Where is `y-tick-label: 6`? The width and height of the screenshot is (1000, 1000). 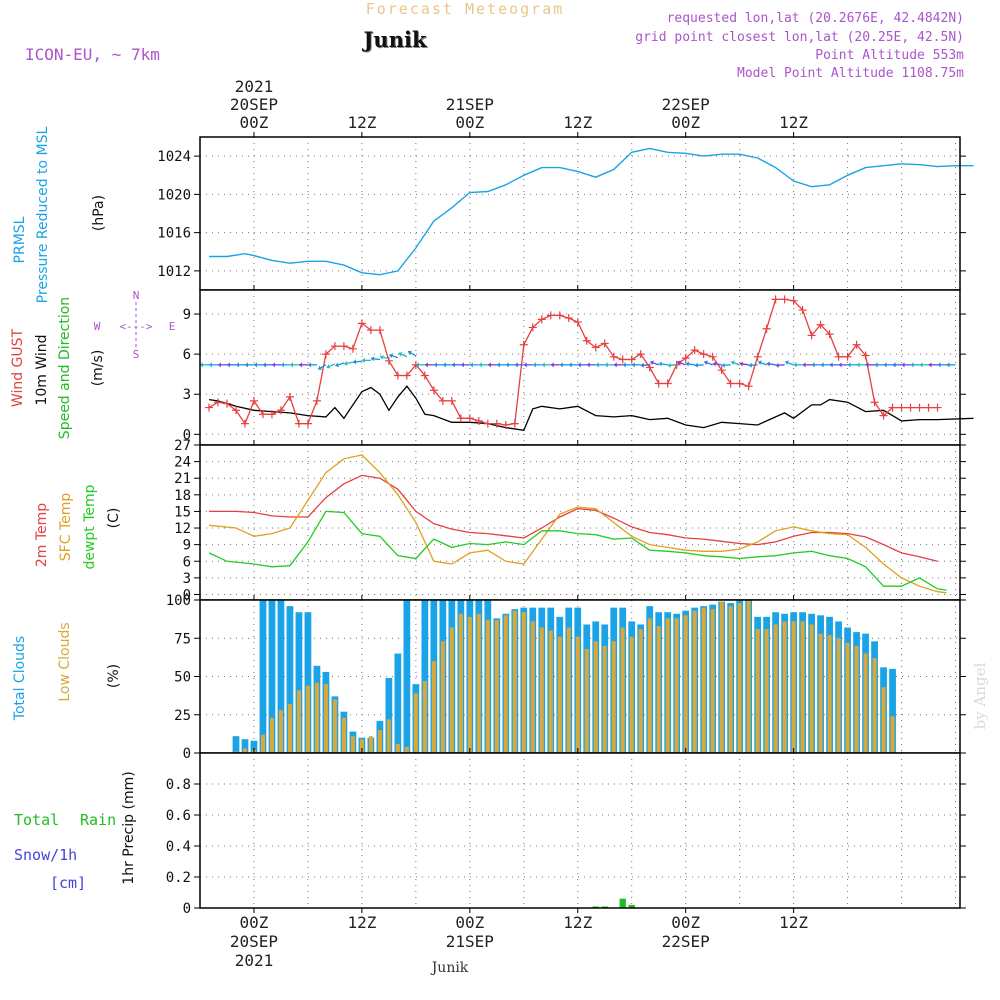
y-tick-label: 6 is located at coordinates (187, 562).